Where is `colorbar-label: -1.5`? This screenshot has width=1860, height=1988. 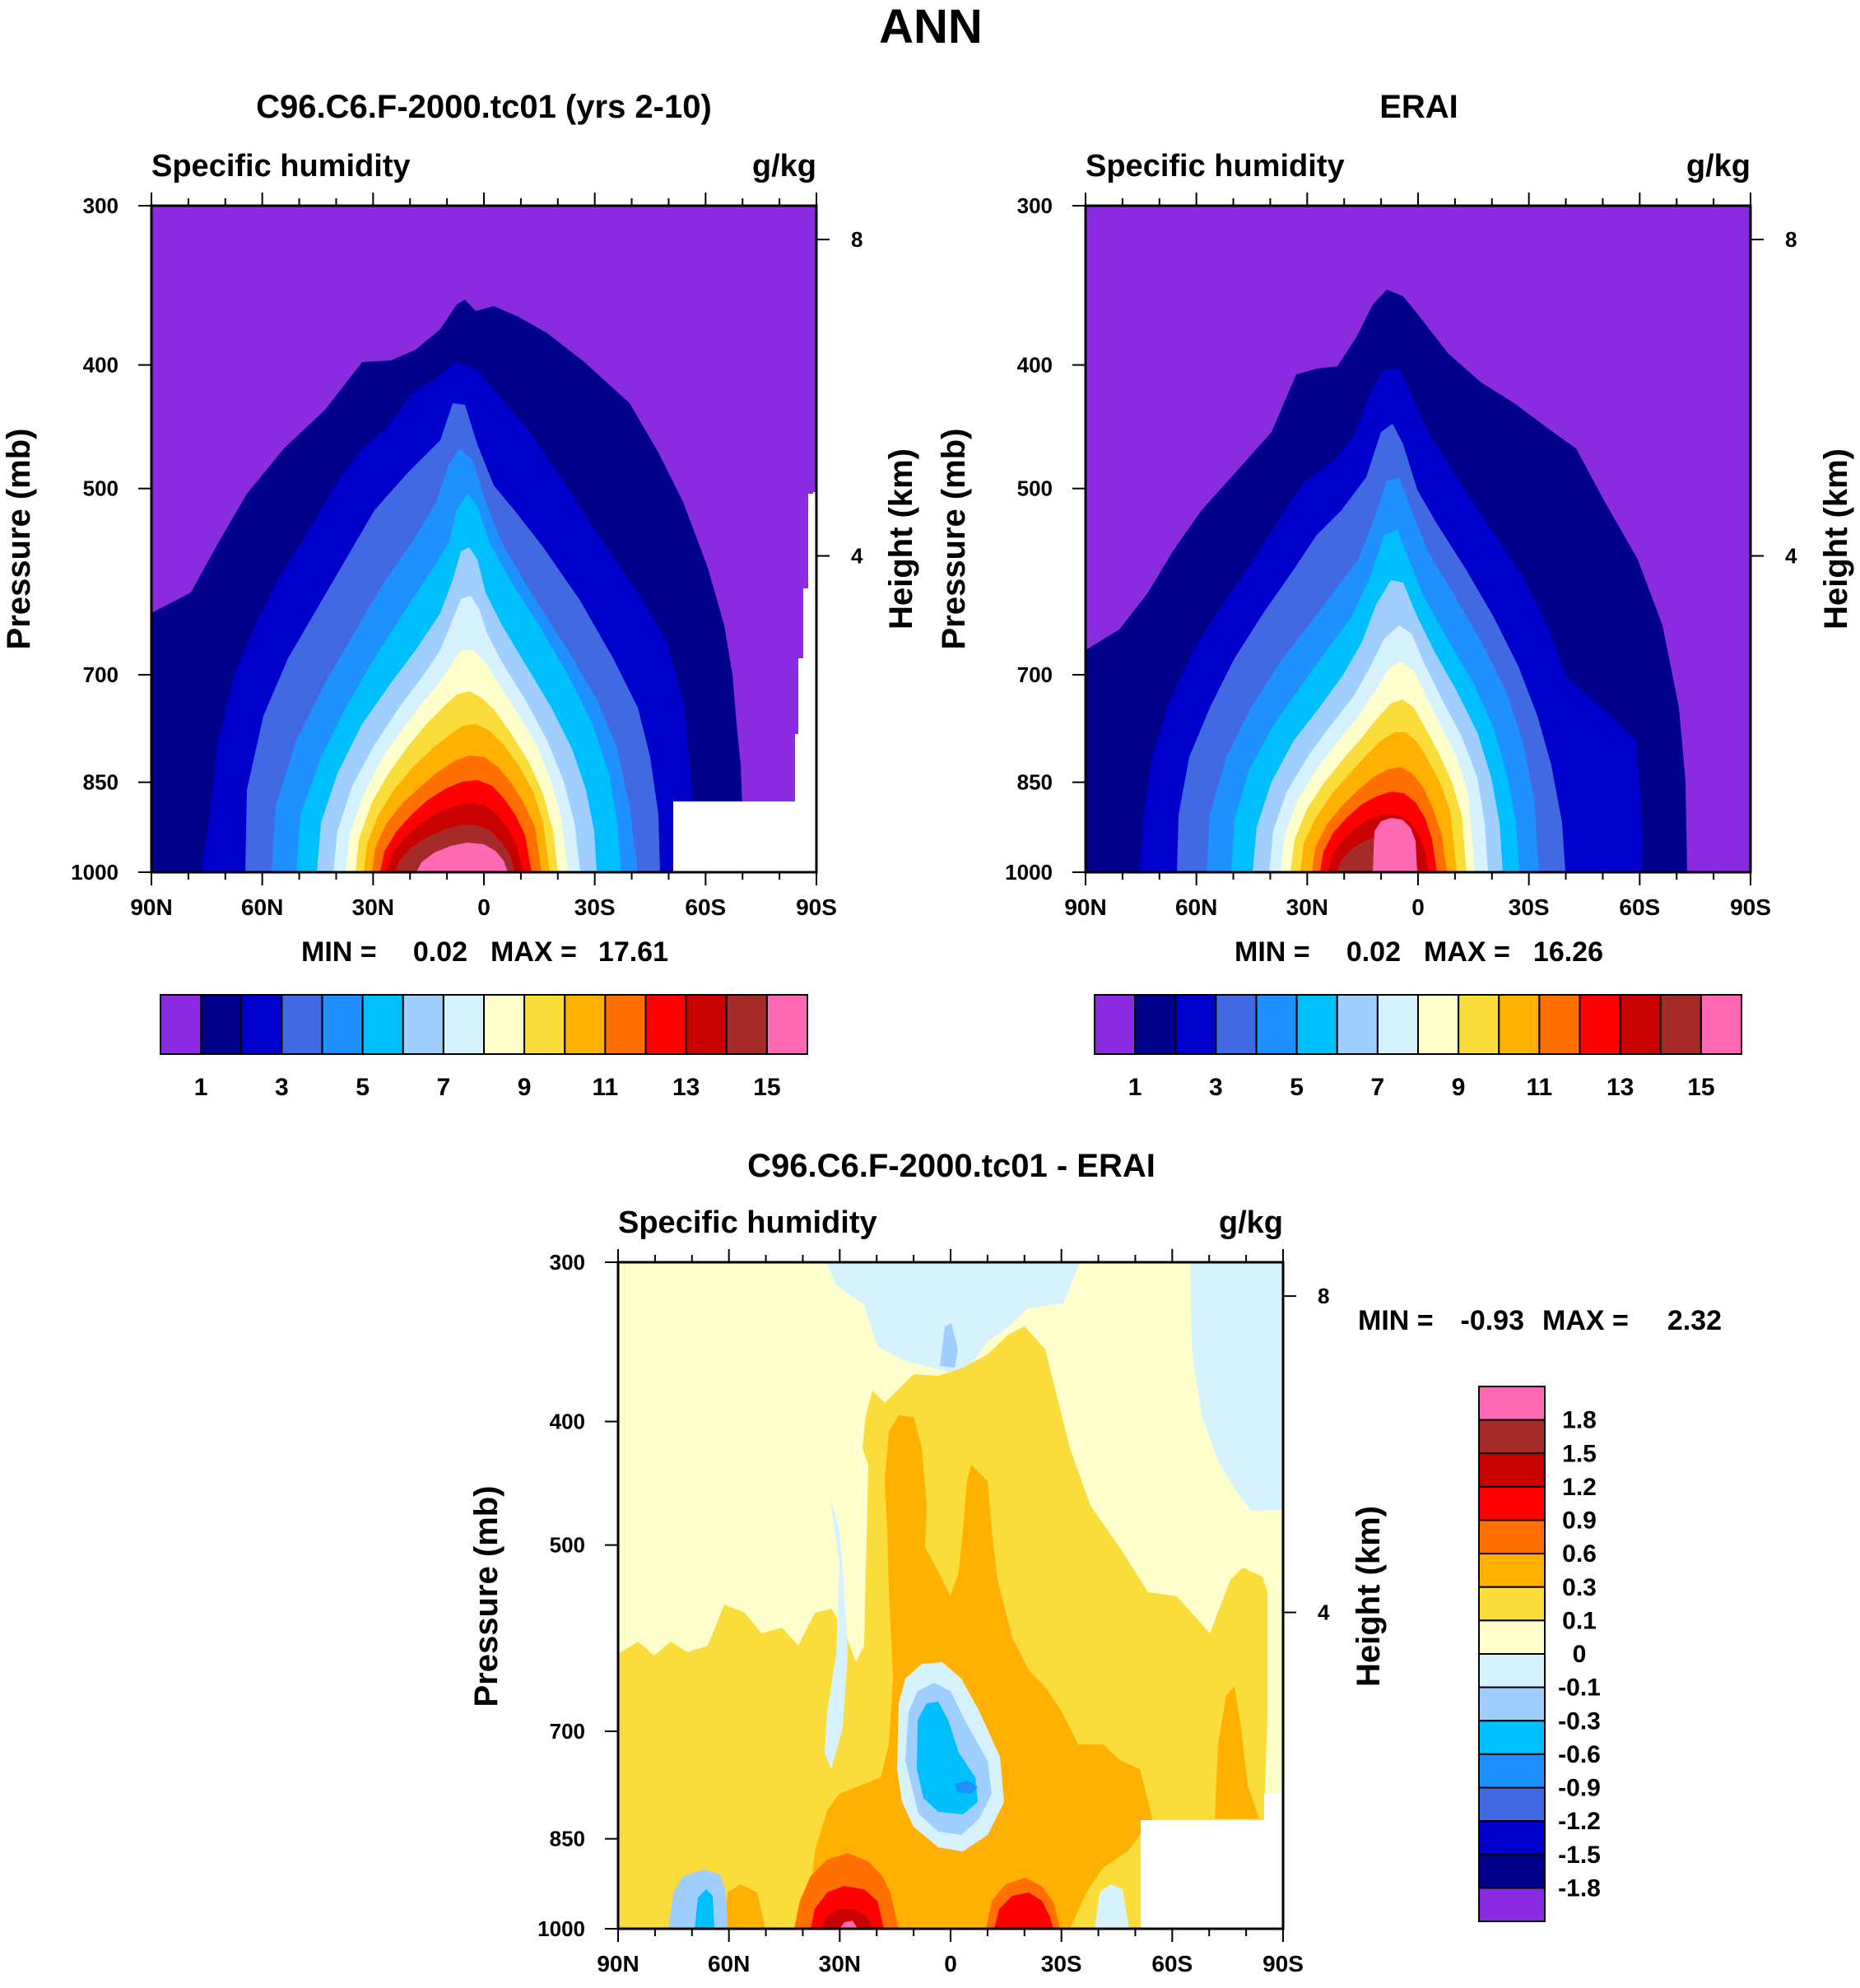
colorbar-label: -1.5 is located at coordinates (1579, 1856).